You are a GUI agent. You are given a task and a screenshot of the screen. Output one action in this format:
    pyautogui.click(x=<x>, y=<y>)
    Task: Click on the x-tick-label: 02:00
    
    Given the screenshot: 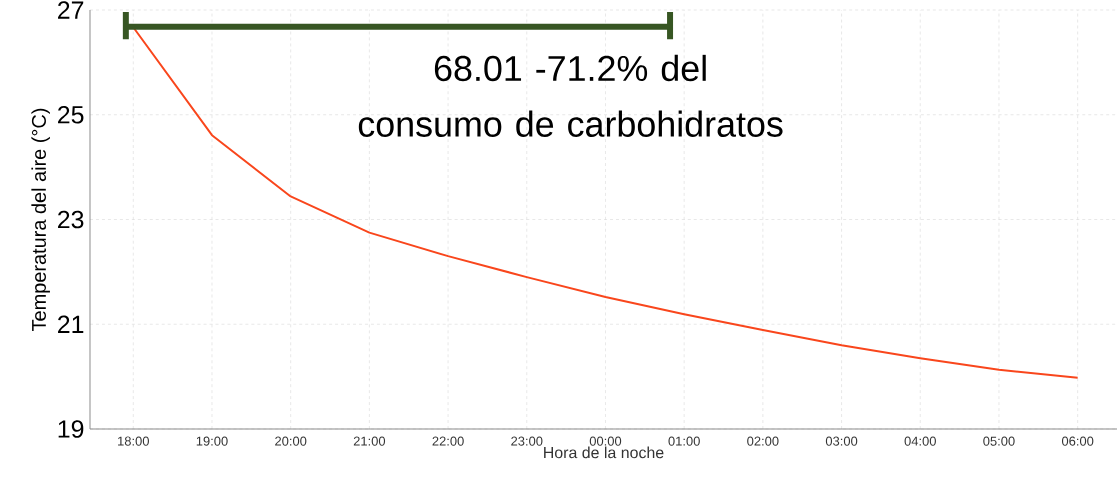 What is the action you would take?
    pyautogui.click(x=763, y=441)
    